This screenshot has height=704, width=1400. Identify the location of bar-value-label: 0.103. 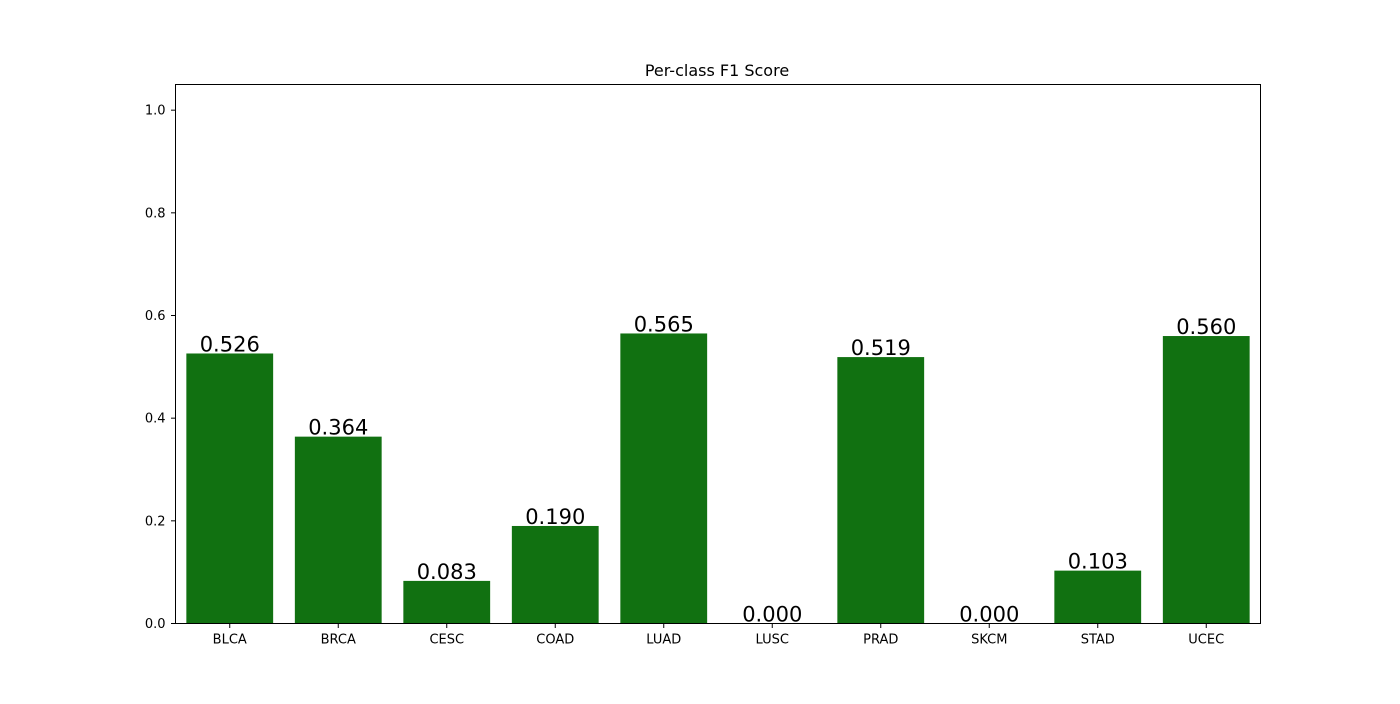
(1098, 562).